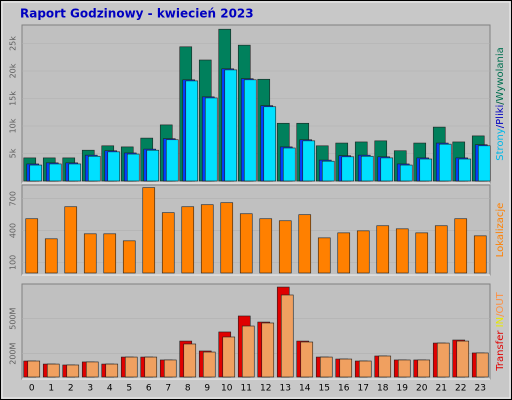 The width and height of the screenshot is (512, 400). Describe the element at coordinates (305, 389) in the screenshot. I see `x-tick-label: 14` at that location.